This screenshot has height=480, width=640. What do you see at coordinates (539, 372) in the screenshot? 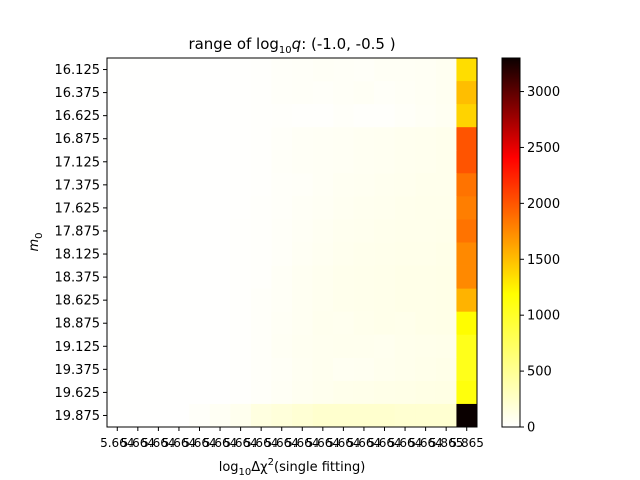
I see `colorbar-tick-label: 500` at bounding box center [539, 372].